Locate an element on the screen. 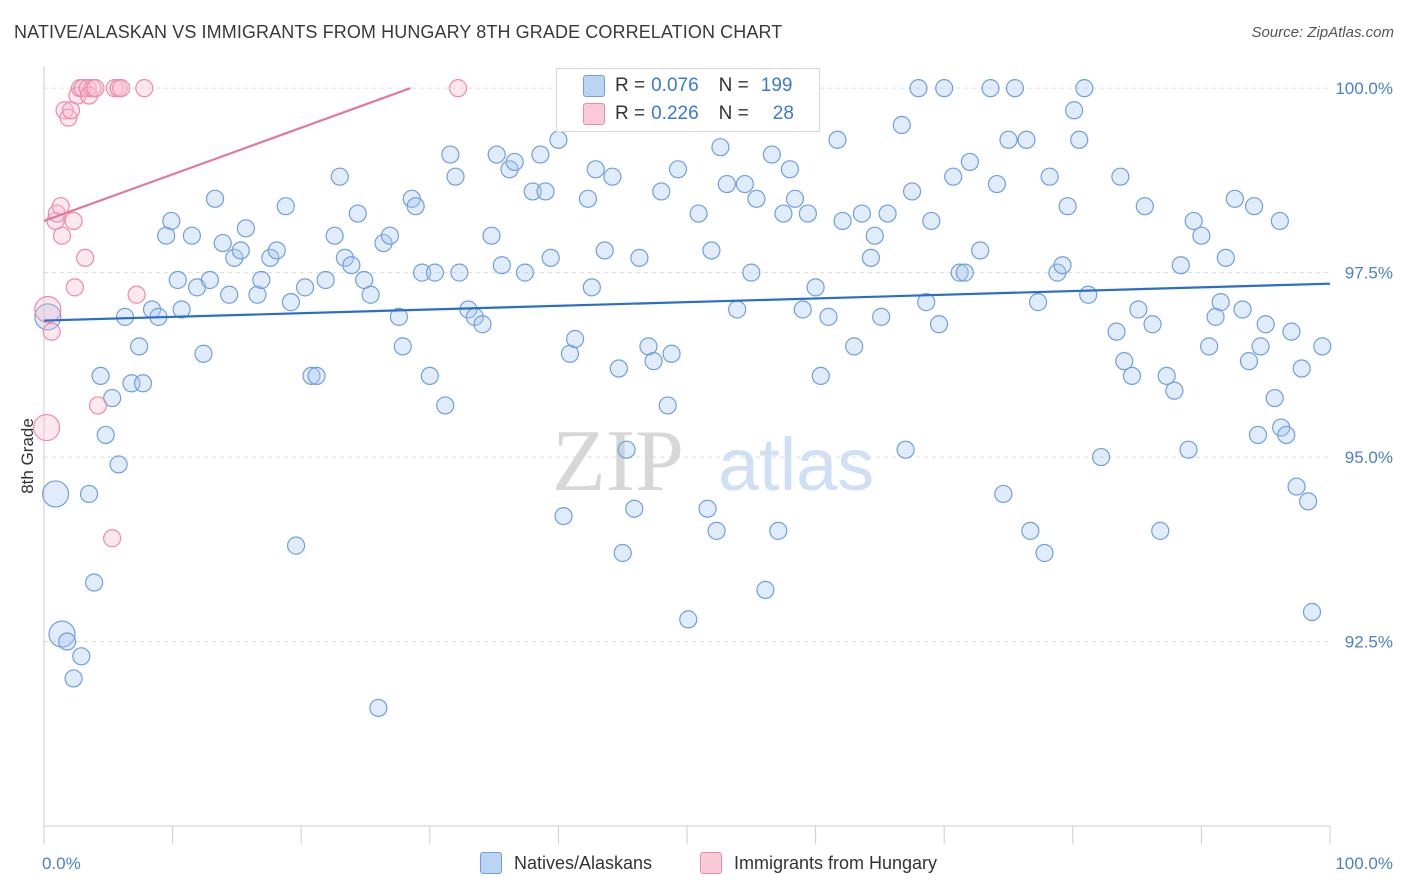 Image resolution: width=1406 pixels, height=892 pixels. bottom-legend-natives: Natives/Alaskans is located at coordinates (566, 863).